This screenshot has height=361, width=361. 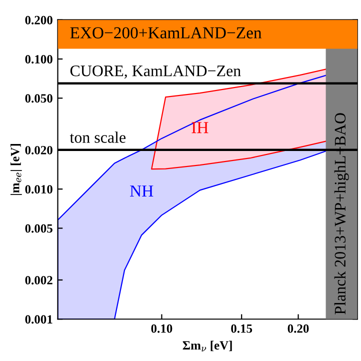 What do you see at coordinates (38, 98) in the screenshot?
I see `y-tick-label: 0.050` at bounding box center [38, 98].